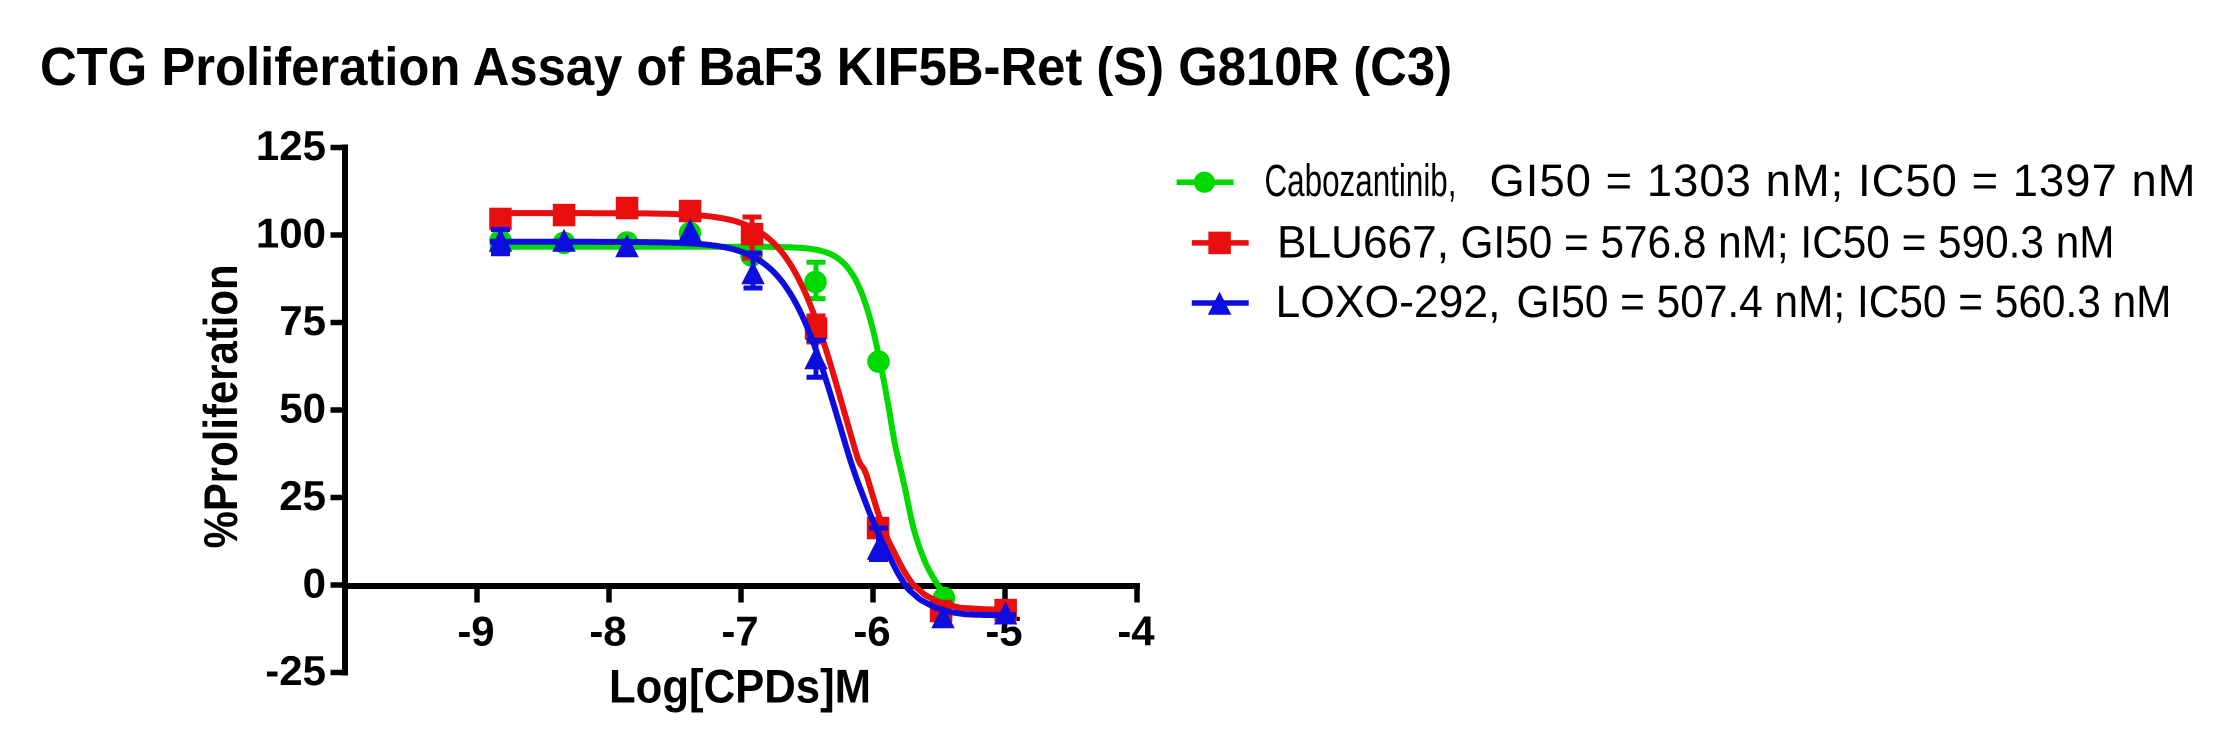  I want to click on svg-text: 125, so click(291, 145).